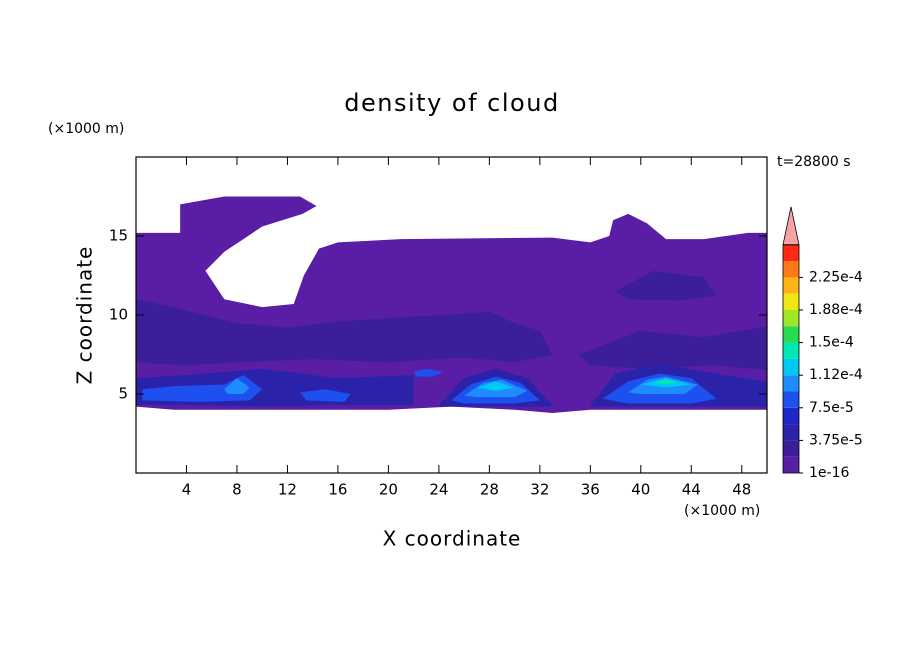  What do you see at coordinates (452, 539) in the screenshot?
I see `x-axis-title: X coordinate` at bounding box center [452, 539].